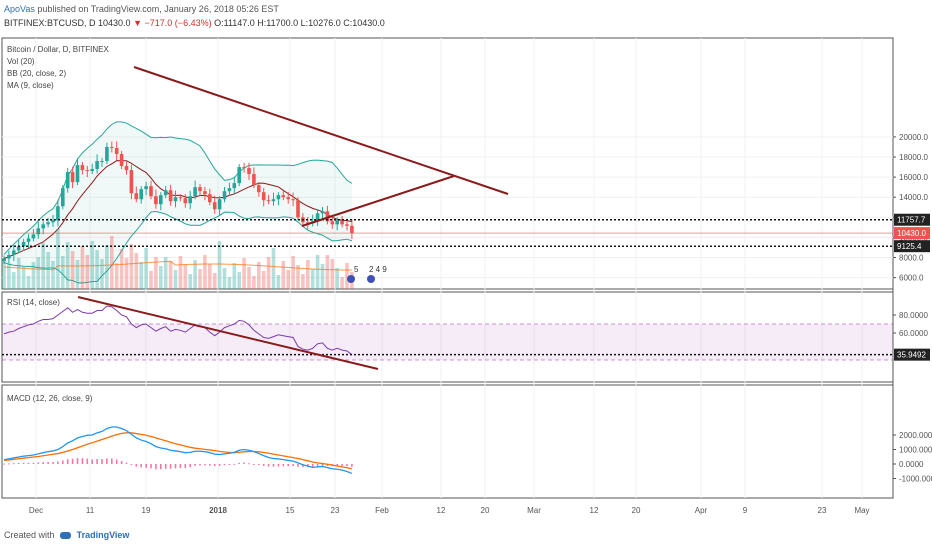  Describe the element at coordinates (911, 258) in the screenshot. I see `y-tick-label: 8000.0` at that location.